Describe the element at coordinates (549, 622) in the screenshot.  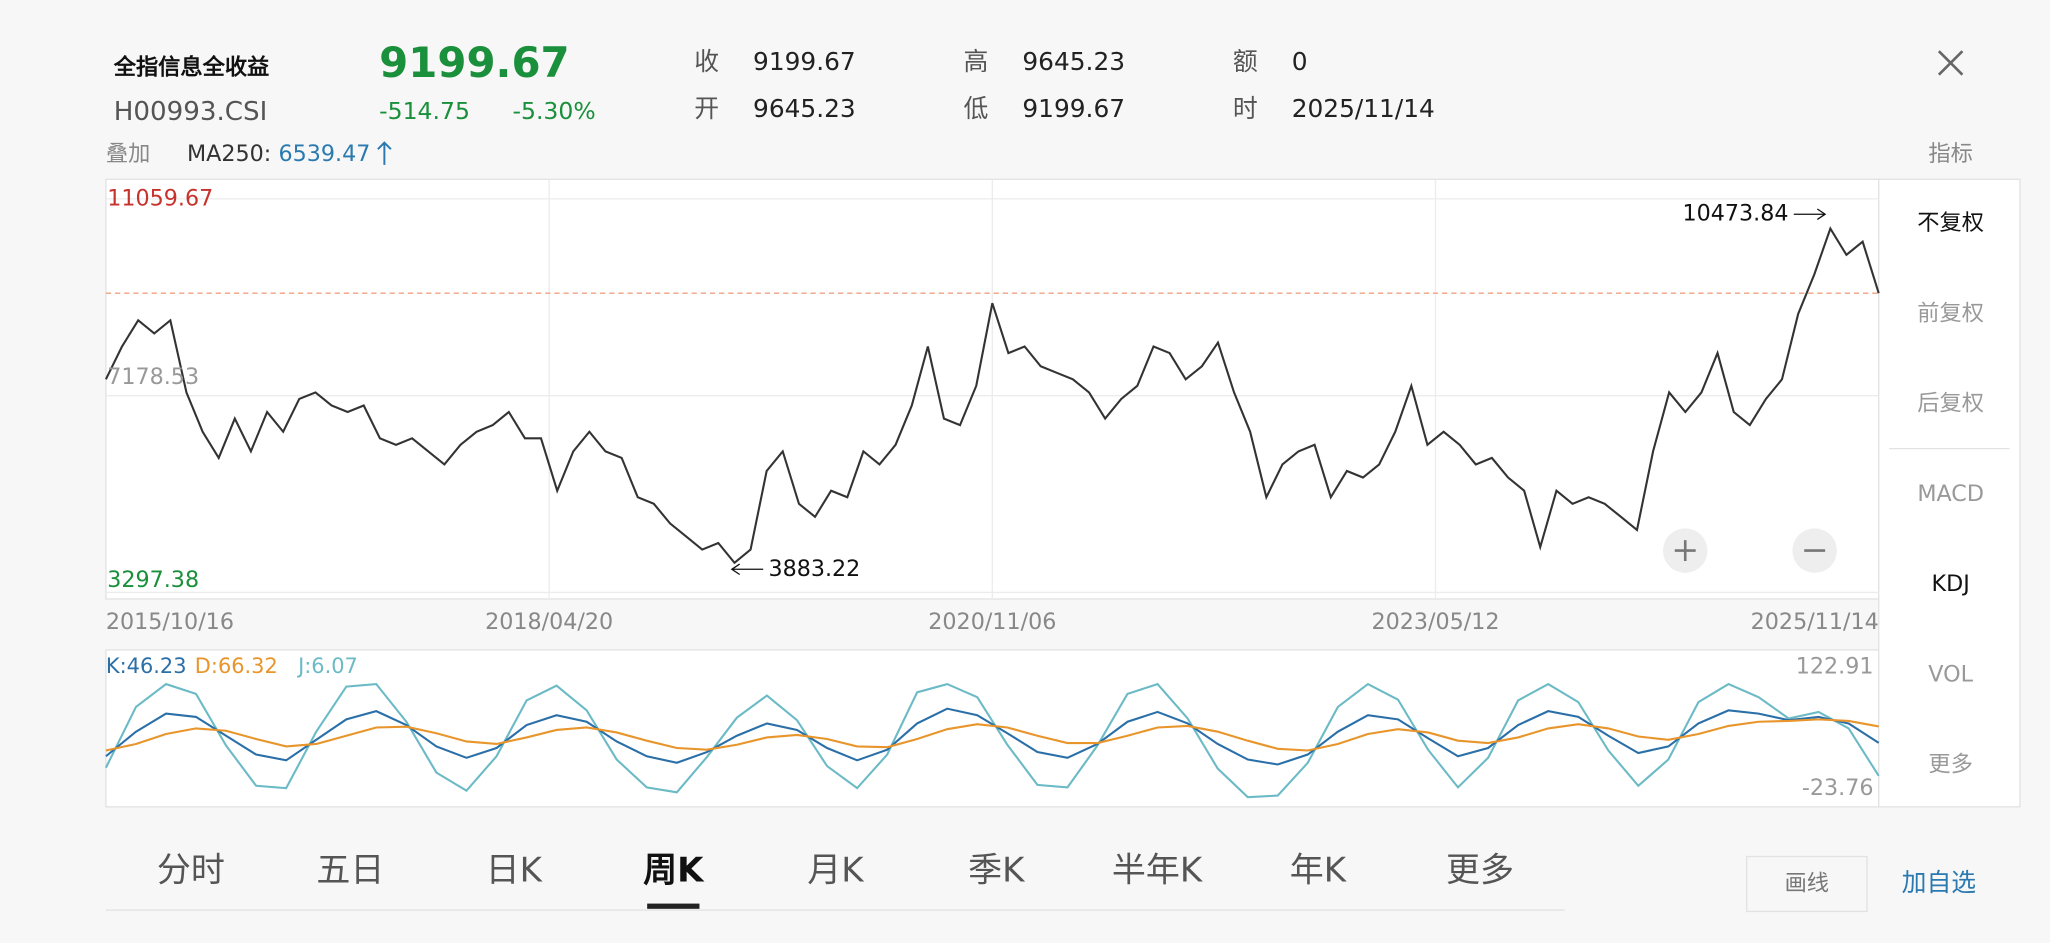
I see `x-tick-label: 2018/04/20` at that location.